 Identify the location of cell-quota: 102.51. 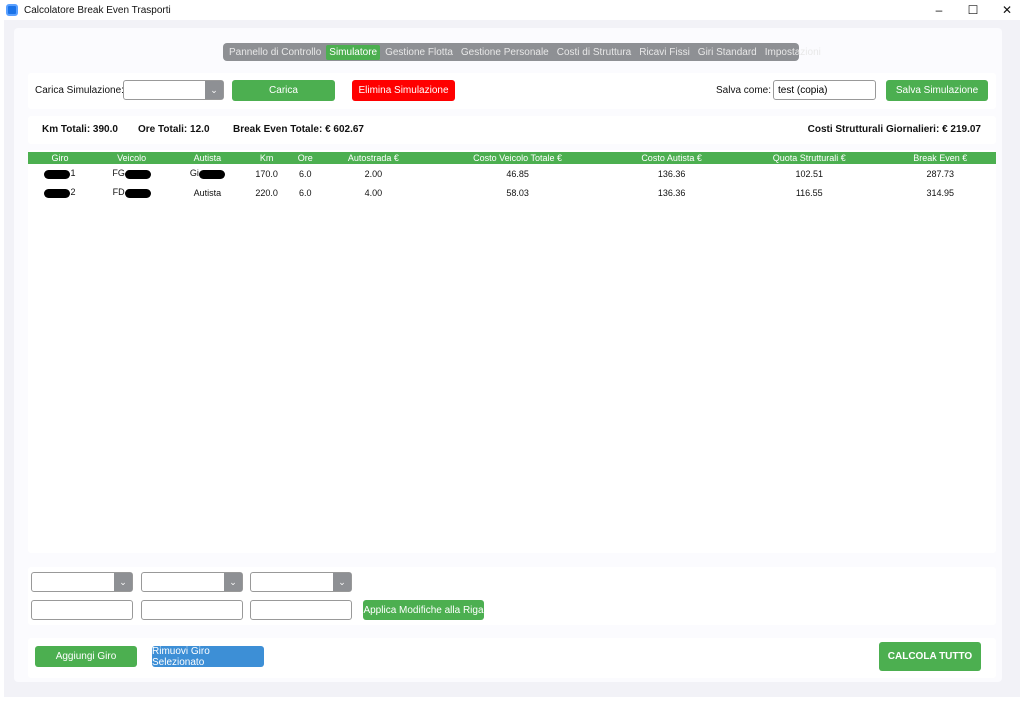
(809, 173).